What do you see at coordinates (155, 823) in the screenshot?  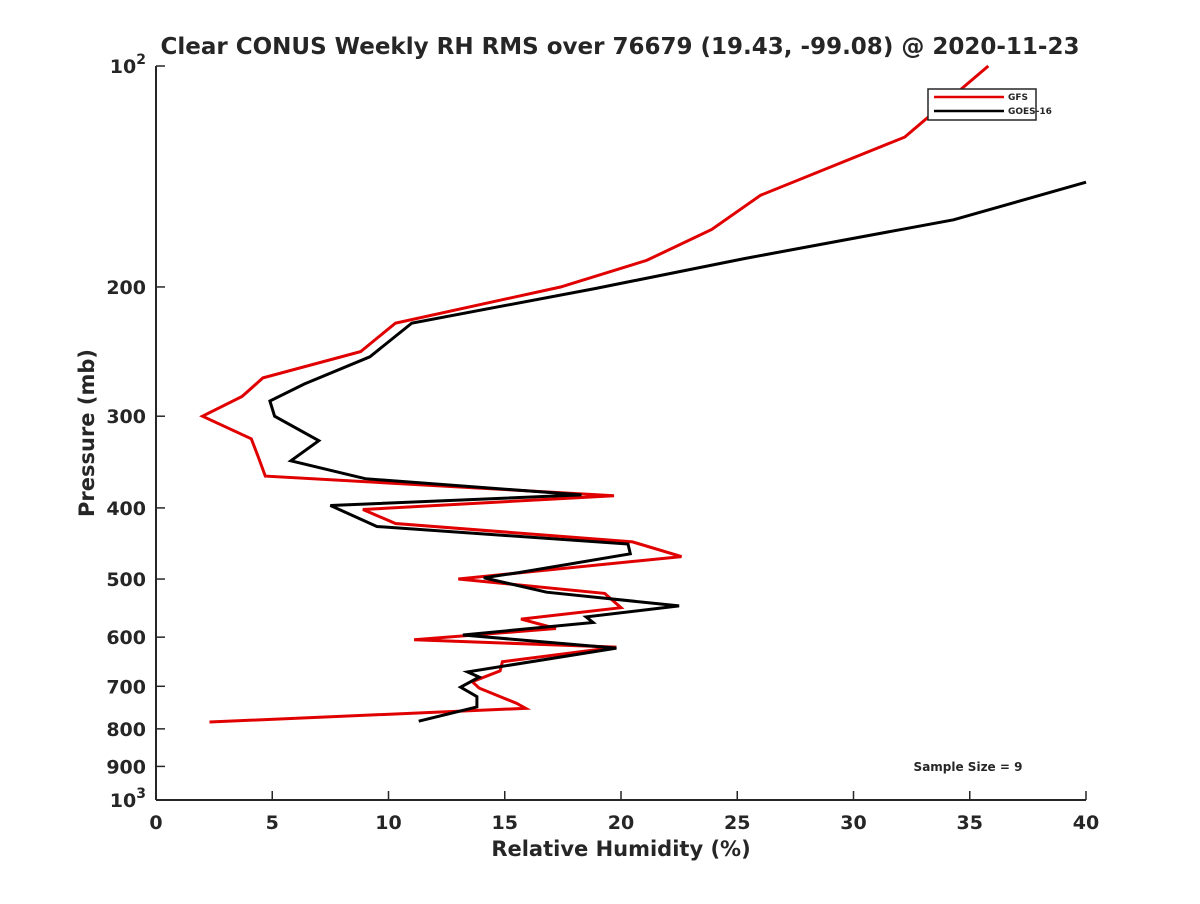 I see `x-tick-label: 0` at bounding box center [155, 823].